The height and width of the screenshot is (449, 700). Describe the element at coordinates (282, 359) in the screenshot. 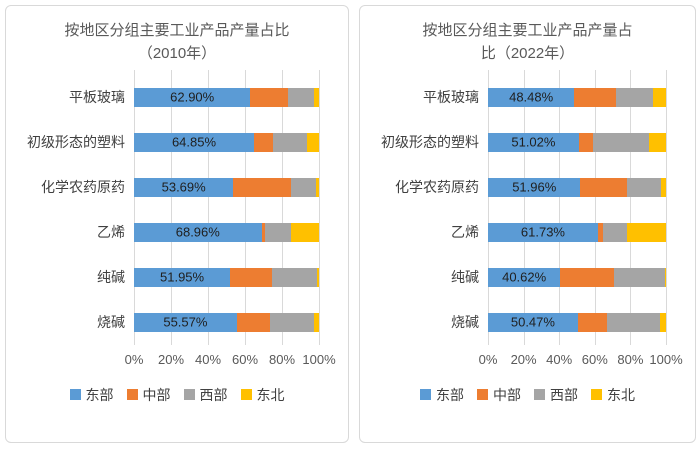

I see `x-axis-tick-label: 80%` at that location.